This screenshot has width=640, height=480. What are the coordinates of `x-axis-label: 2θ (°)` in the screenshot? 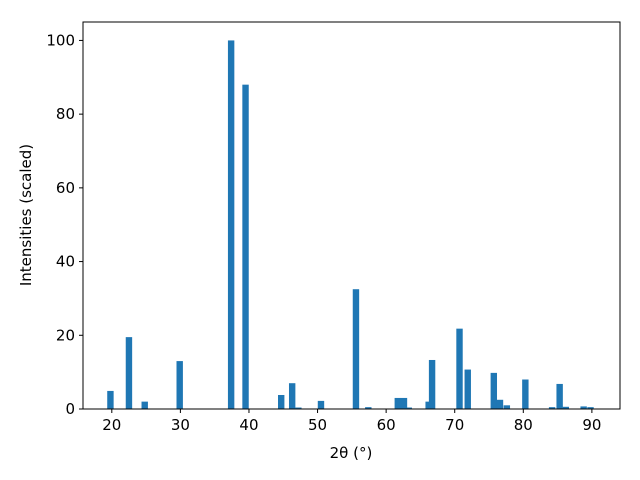 It's located at (351, 453).